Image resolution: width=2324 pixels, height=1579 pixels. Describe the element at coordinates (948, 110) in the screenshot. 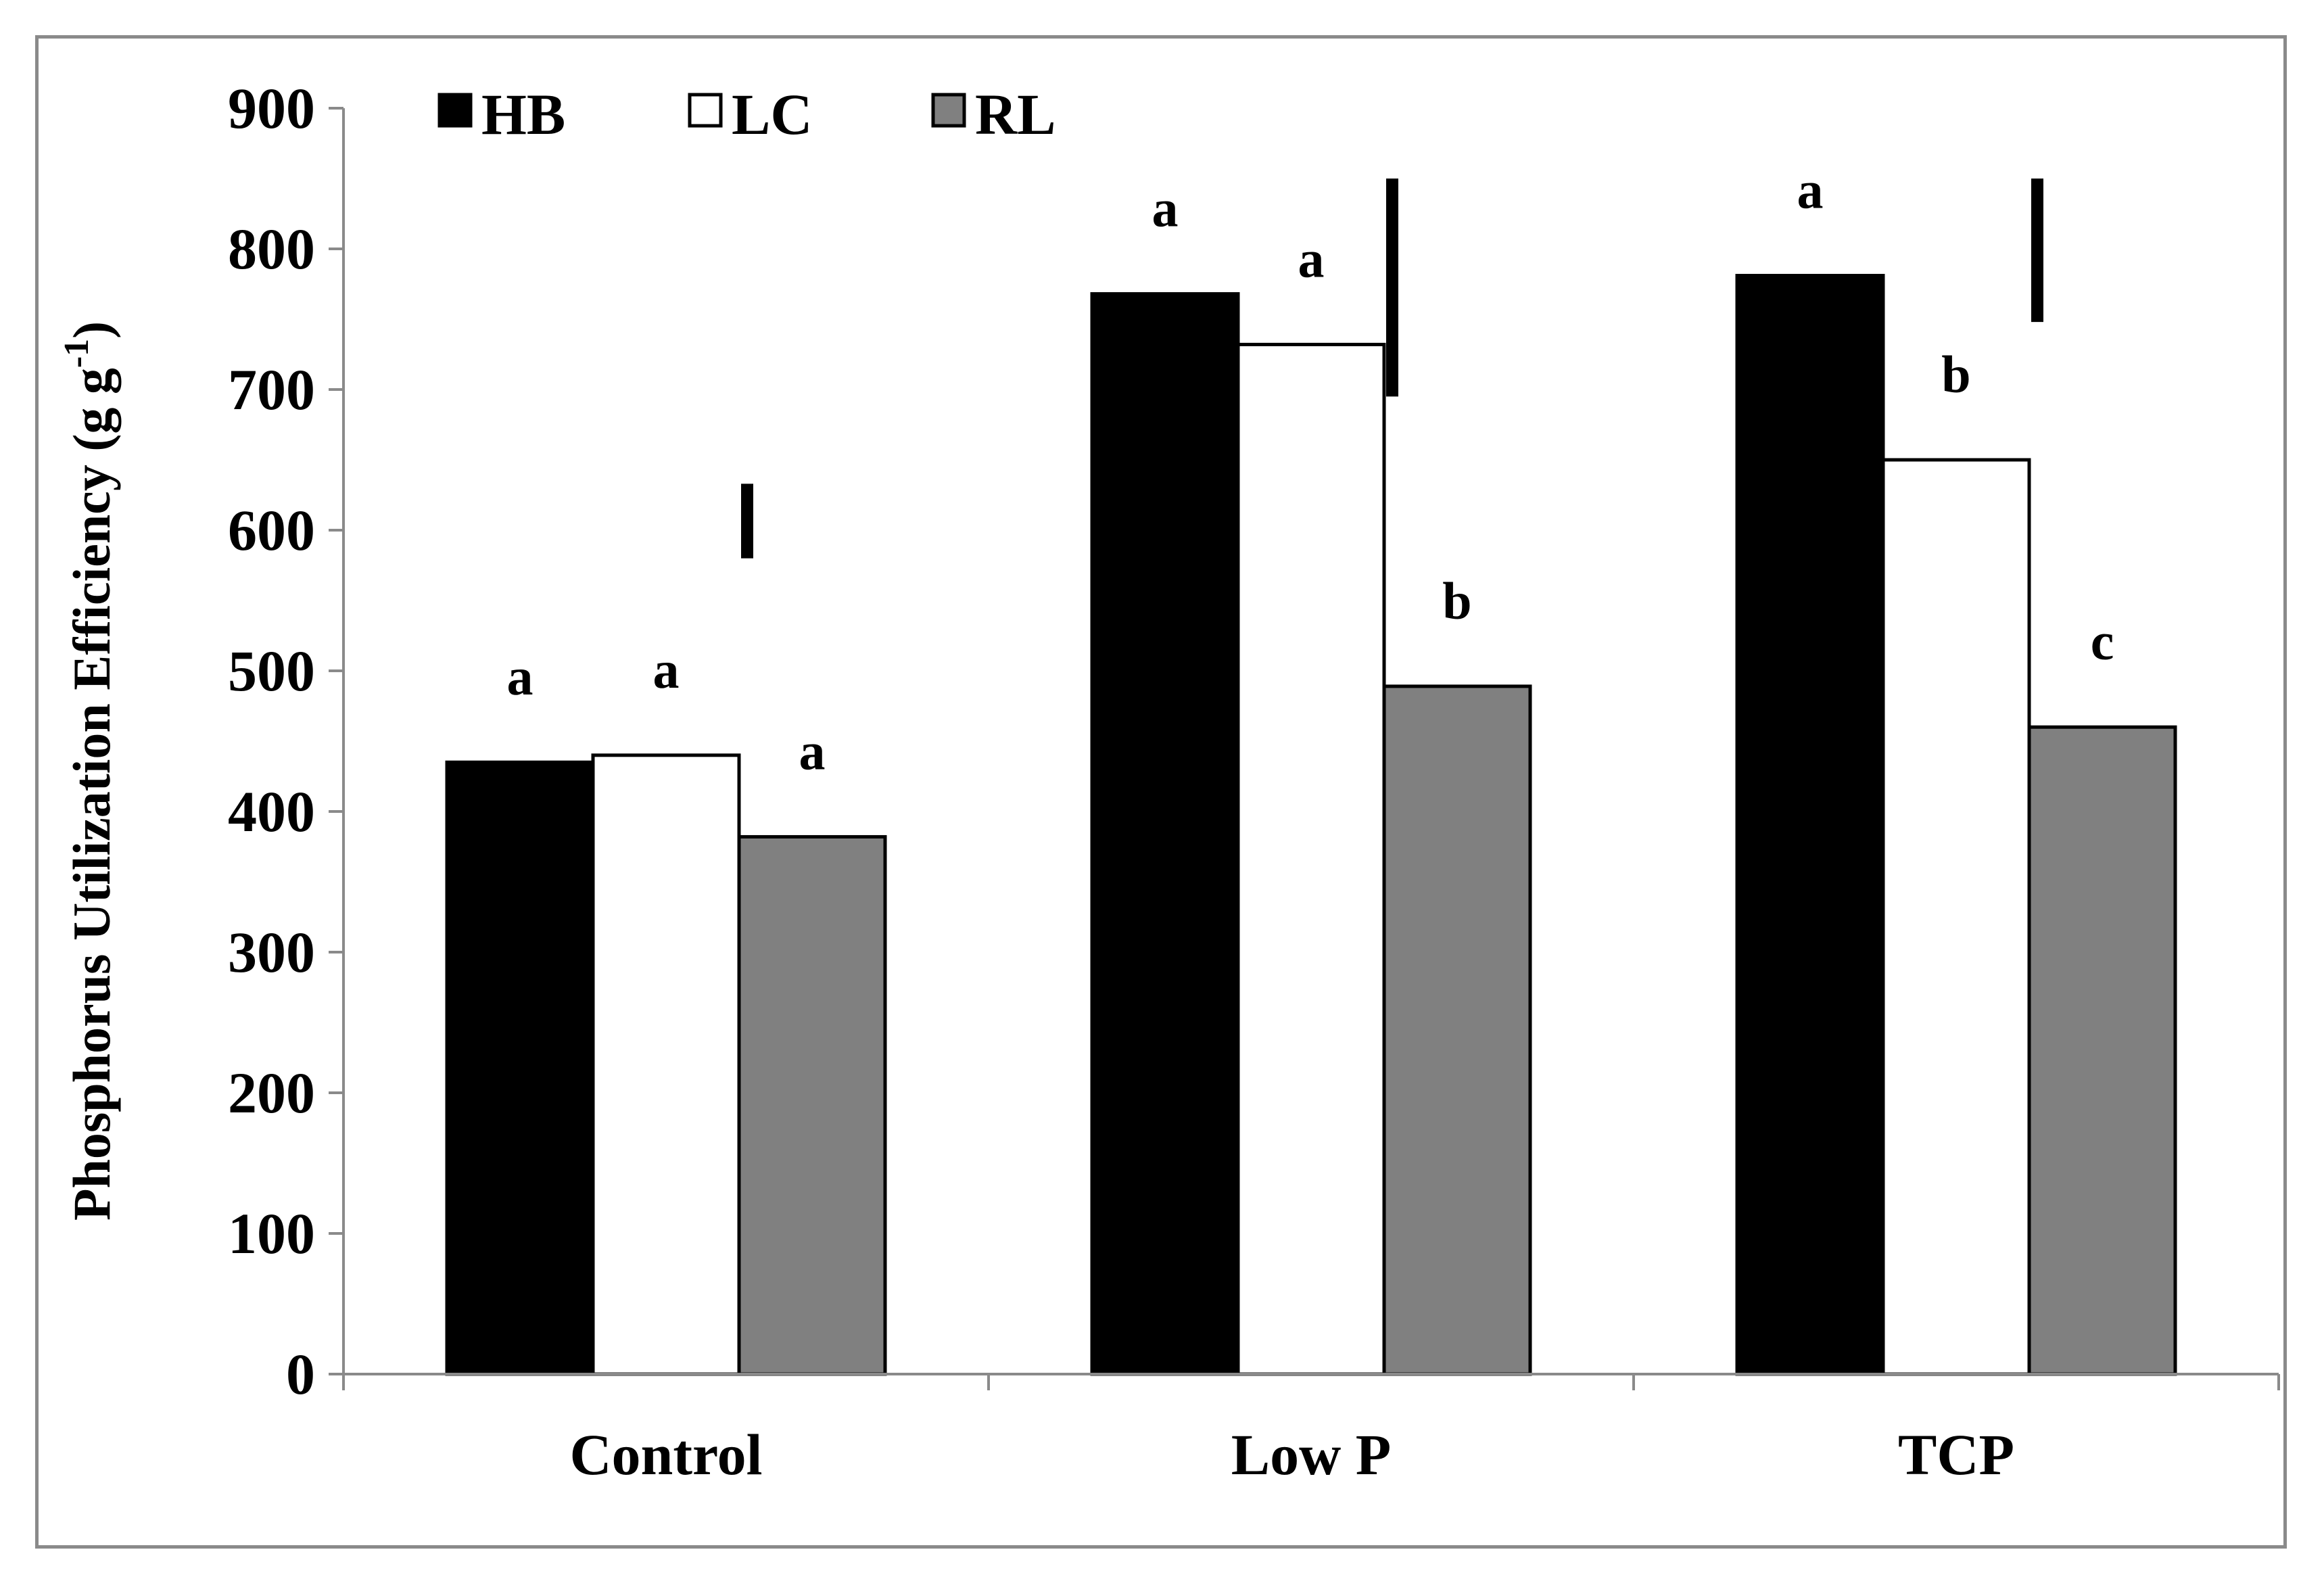

I see `legend-swatch-rl` at that location.